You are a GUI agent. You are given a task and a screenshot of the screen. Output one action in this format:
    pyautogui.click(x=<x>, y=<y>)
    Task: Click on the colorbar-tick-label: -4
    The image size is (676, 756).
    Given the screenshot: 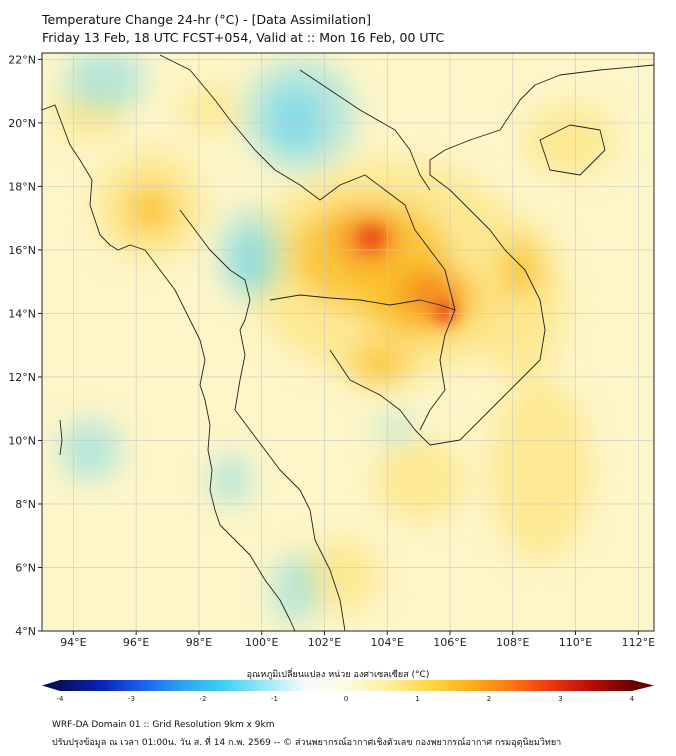 What is the action you would take?
    pyautogui.click(x=61, y=699)
    